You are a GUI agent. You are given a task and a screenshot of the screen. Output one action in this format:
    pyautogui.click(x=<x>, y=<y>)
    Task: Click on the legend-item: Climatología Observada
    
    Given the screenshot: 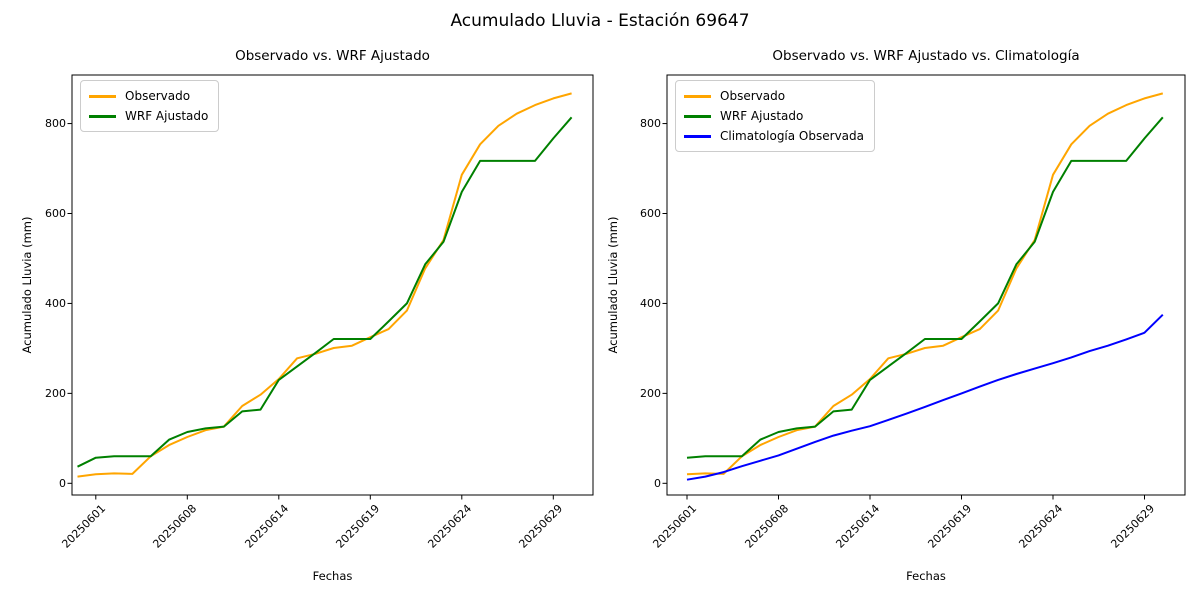 What is the action you would take?
    pyautogui.click(x=774, y=136)
    